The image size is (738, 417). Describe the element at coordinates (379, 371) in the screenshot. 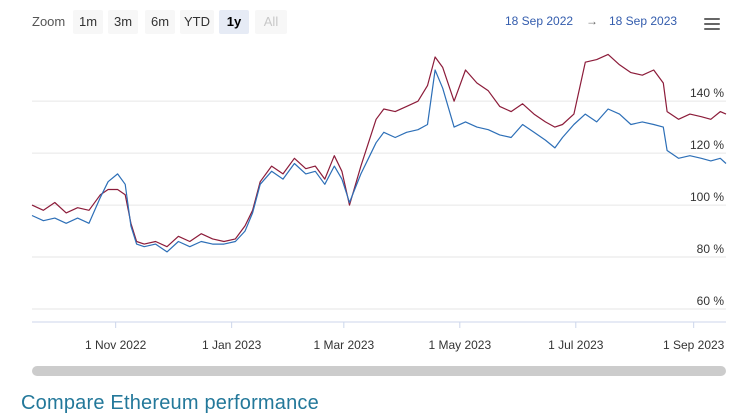

I see `navigator-scrollbar` at that location.